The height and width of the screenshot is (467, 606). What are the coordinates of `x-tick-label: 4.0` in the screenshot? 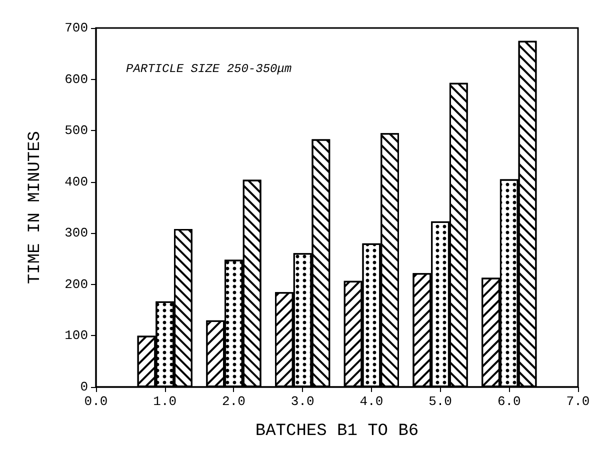 It's located at (372, 401).